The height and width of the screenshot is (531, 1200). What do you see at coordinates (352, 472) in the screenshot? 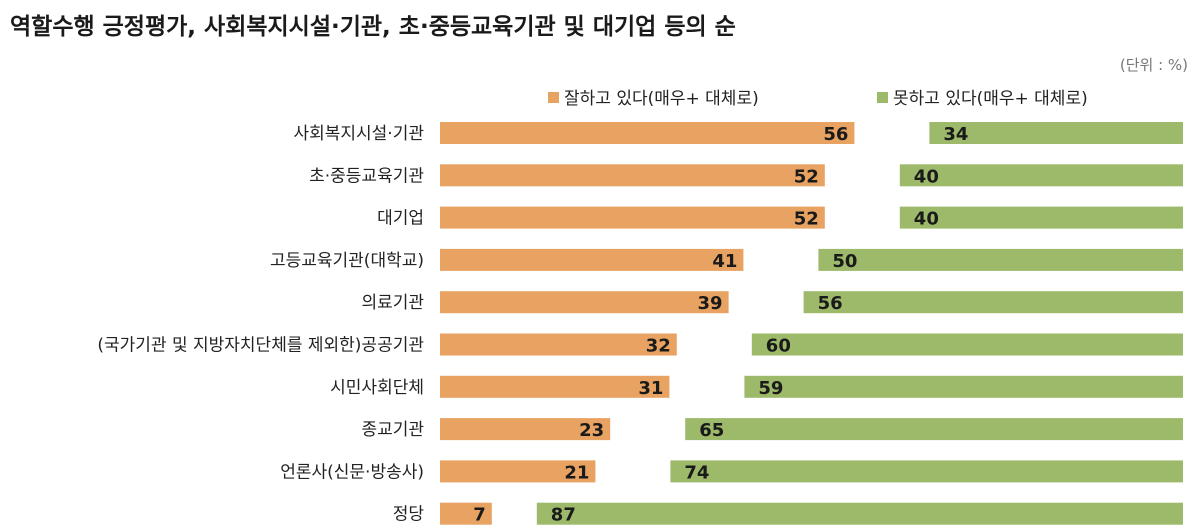
I see `category-label: 언론사(신문·방송사)` at bounding box center [352, 472].